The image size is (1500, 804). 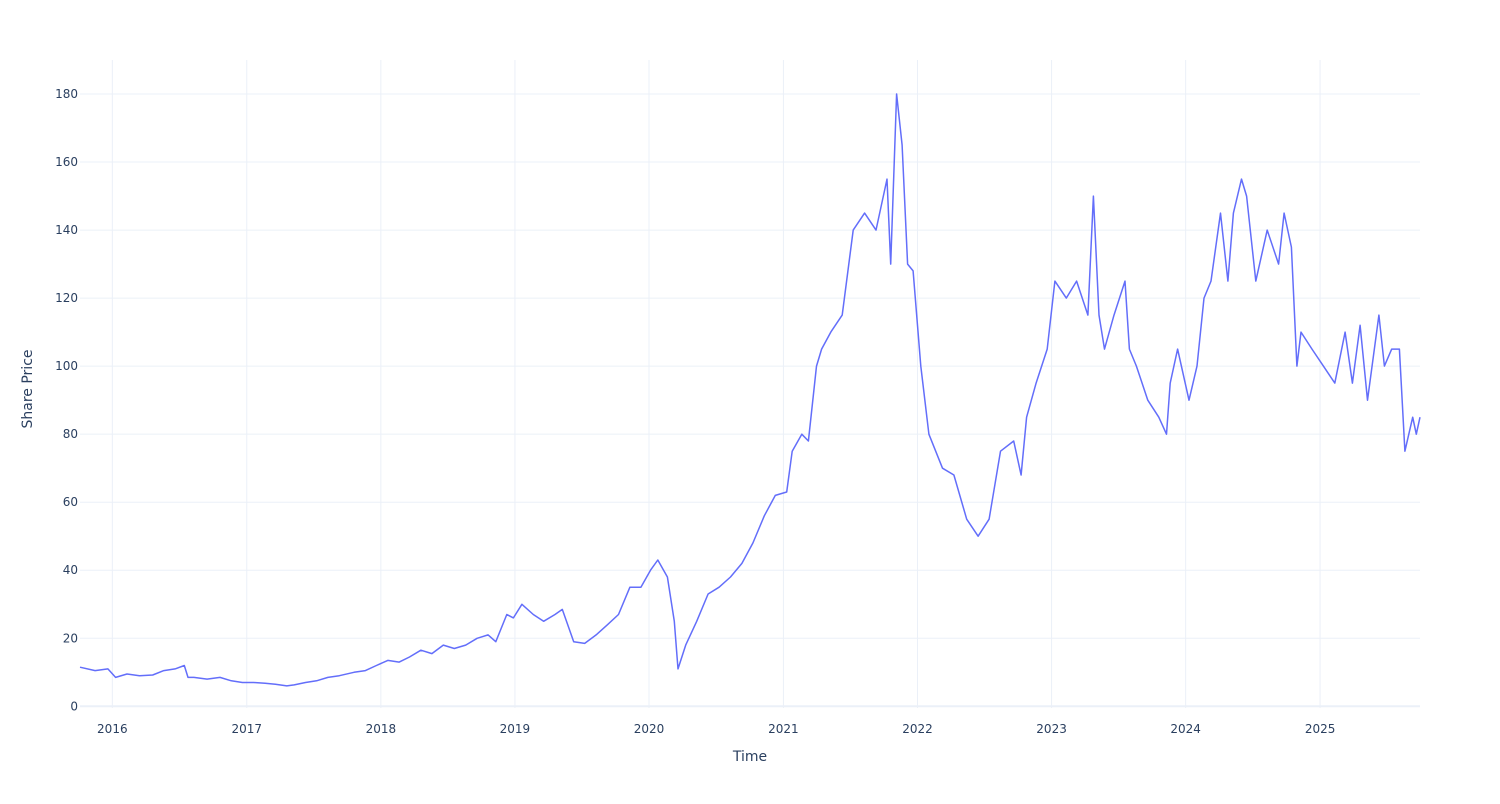 I want to click on x-axis-title: Time, so click(x=749, y=757).